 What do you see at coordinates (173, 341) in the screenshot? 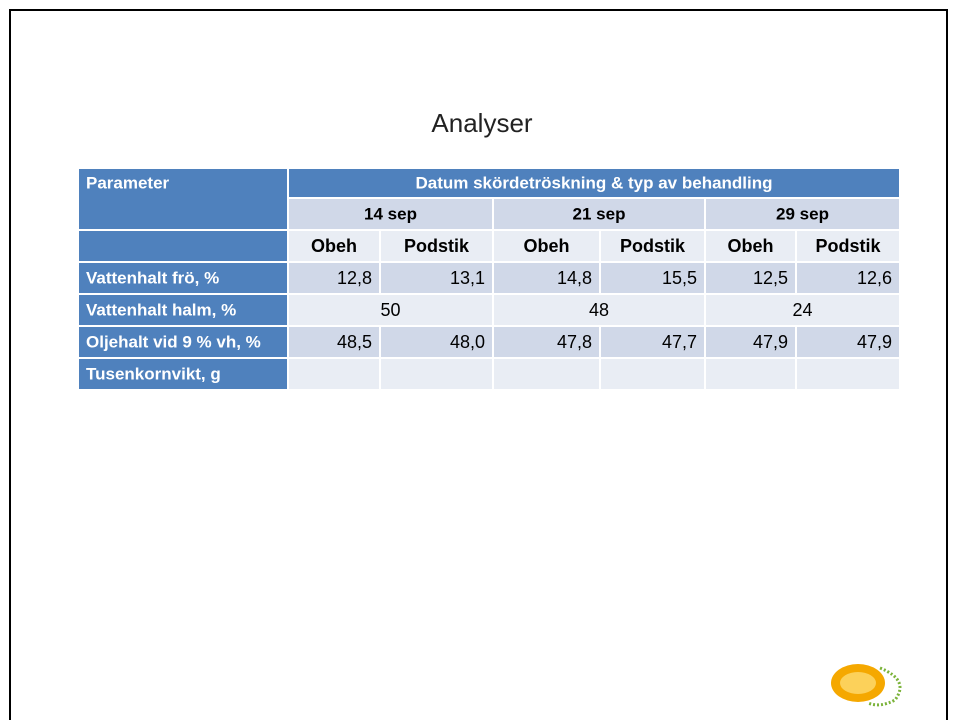
I see `row-label: Oljehalt vid 9 % vh, %` at bounding box center [173, 341].